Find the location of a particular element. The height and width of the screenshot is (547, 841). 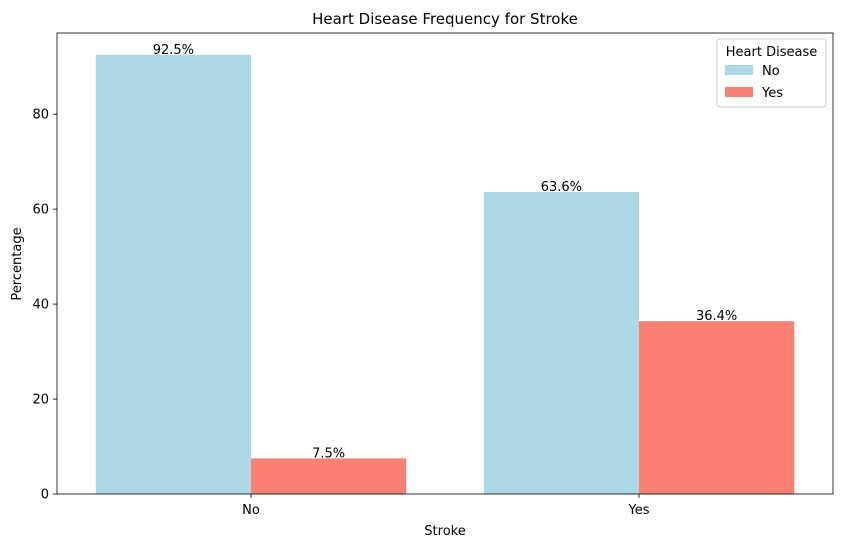

y-tick-label: 40 is located at coordinates (40, 305).